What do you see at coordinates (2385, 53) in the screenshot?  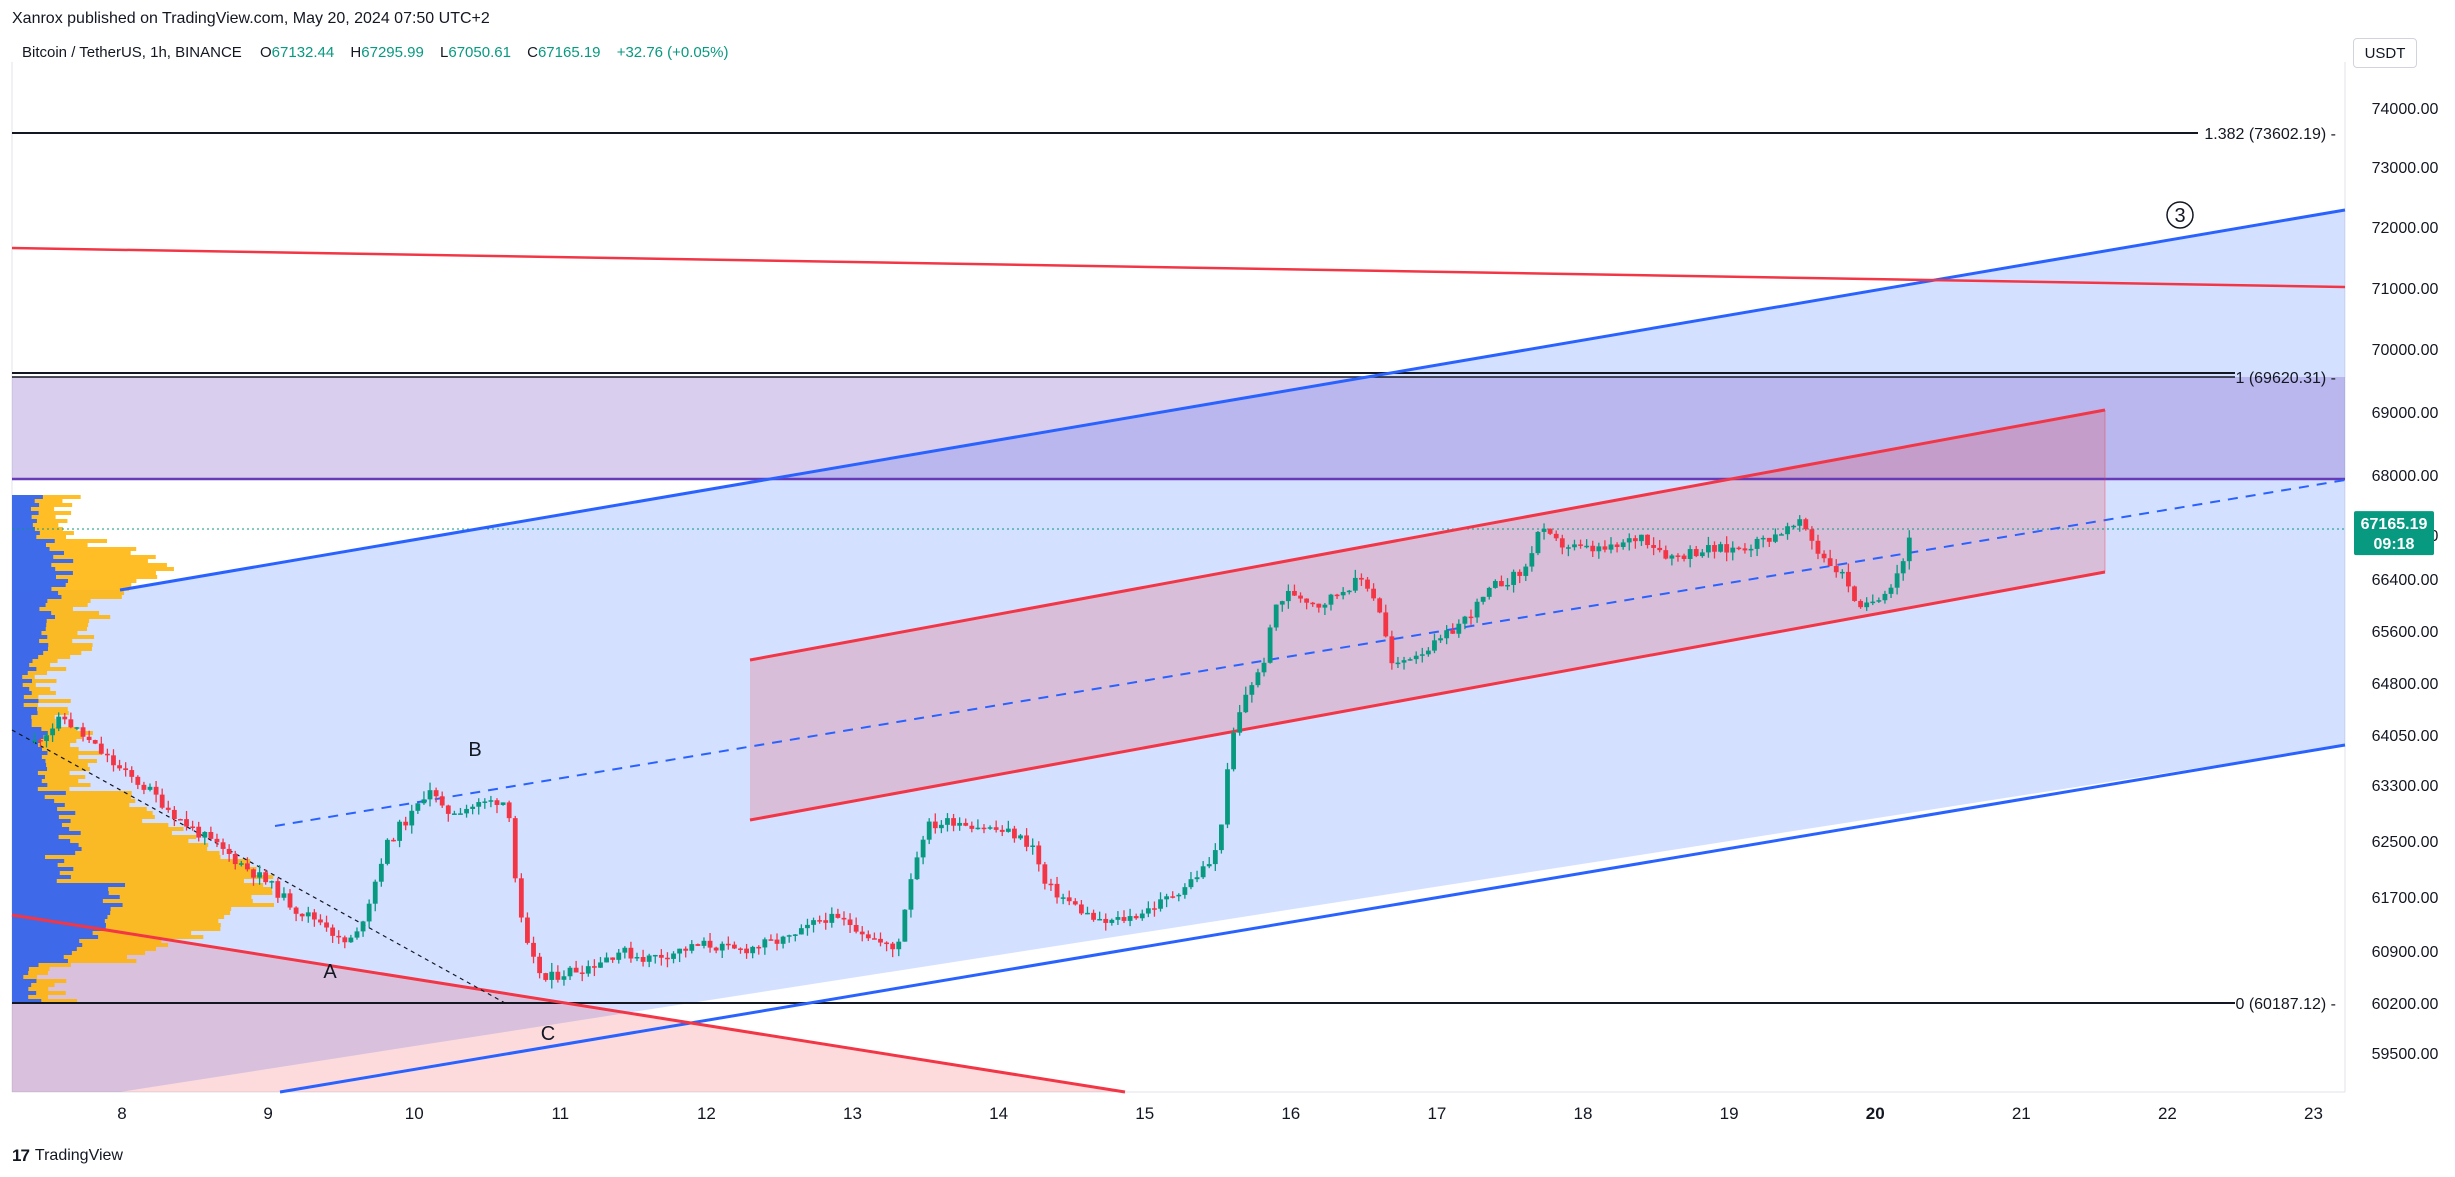 I see `currency-selector: USDT` at bounding box center [2385, 53].